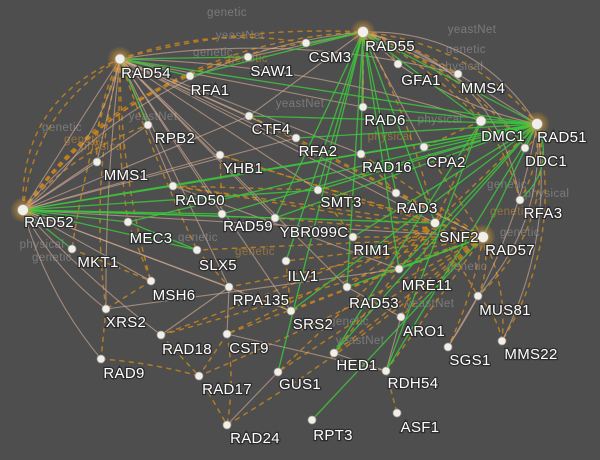  I want to click on node-SMT3, so click(318, 190).